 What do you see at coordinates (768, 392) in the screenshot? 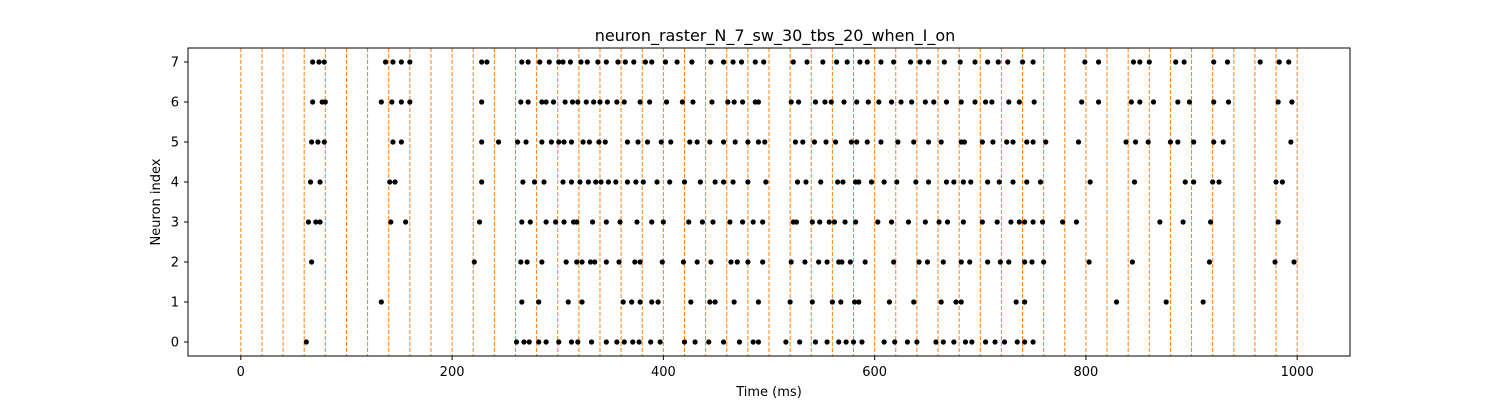
I see `x-axis-label: Time (ms)` at bounding box center [768, 392].